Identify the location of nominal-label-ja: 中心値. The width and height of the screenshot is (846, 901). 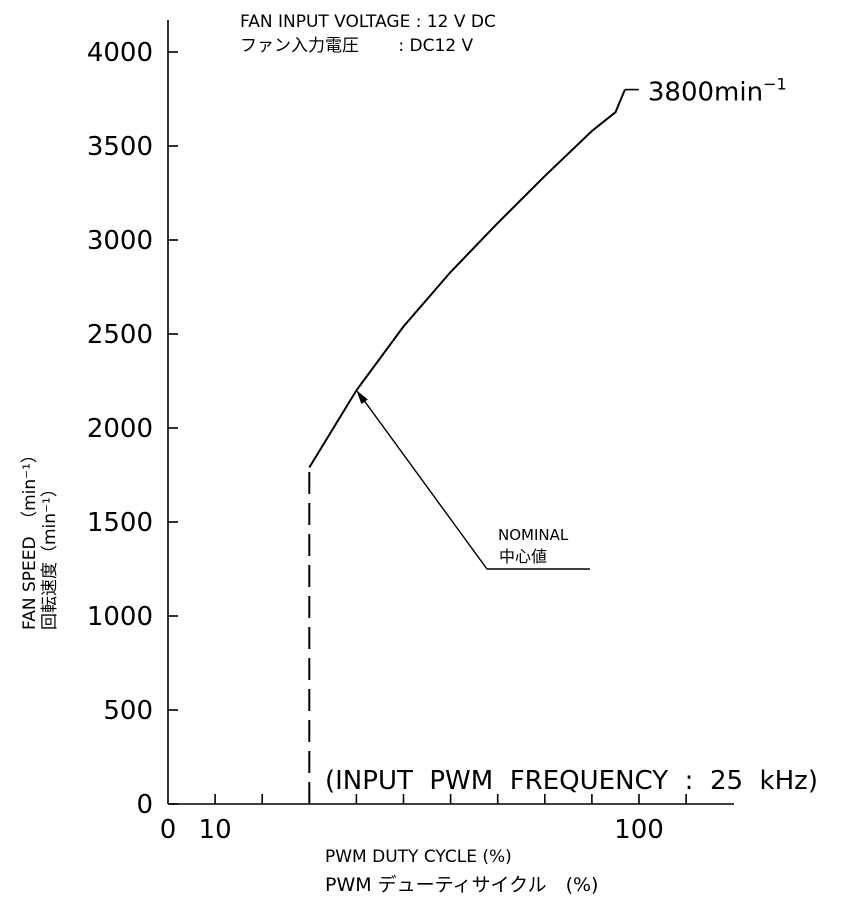
(523, 556).